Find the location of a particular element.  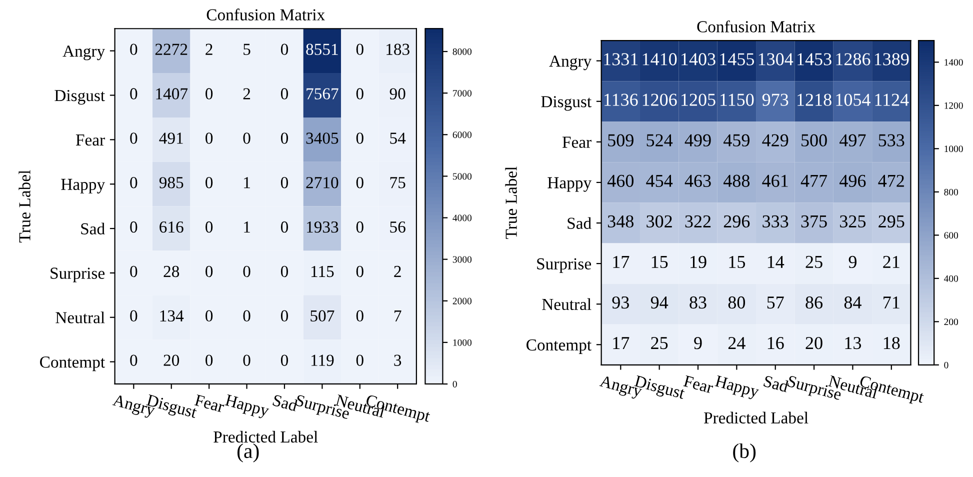

color-bar-label: 1400 is located at coordinates (953, 62).